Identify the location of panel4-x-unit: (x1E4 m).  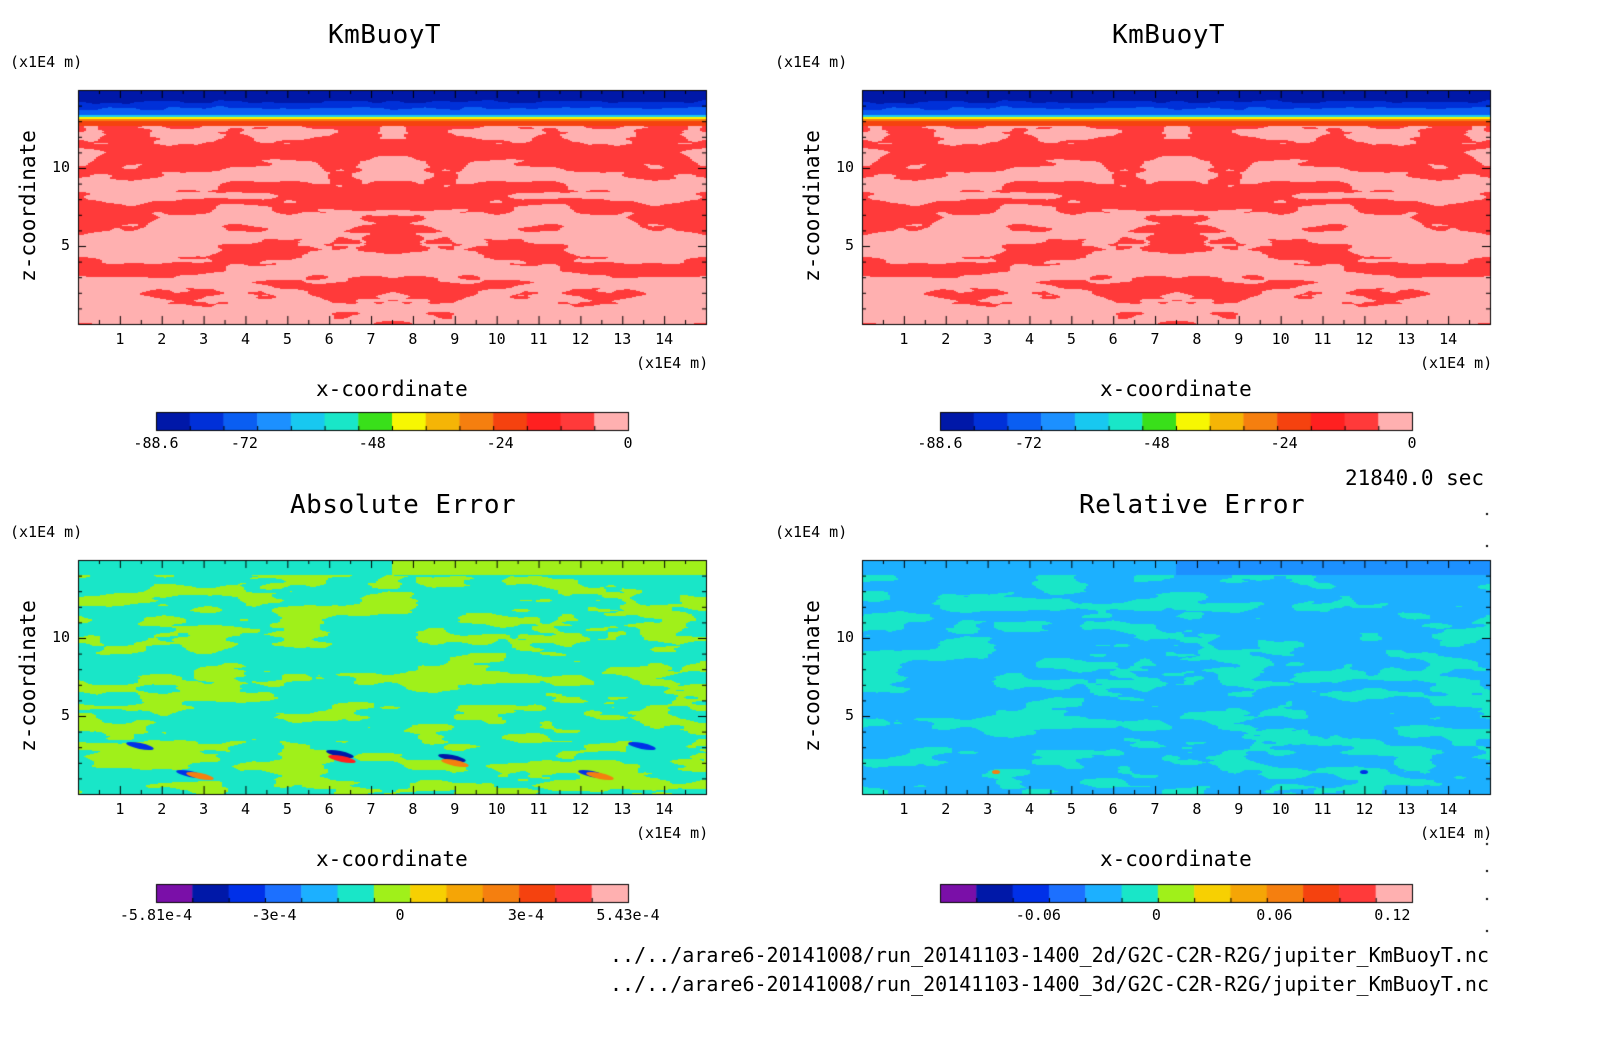
(1456, 833).